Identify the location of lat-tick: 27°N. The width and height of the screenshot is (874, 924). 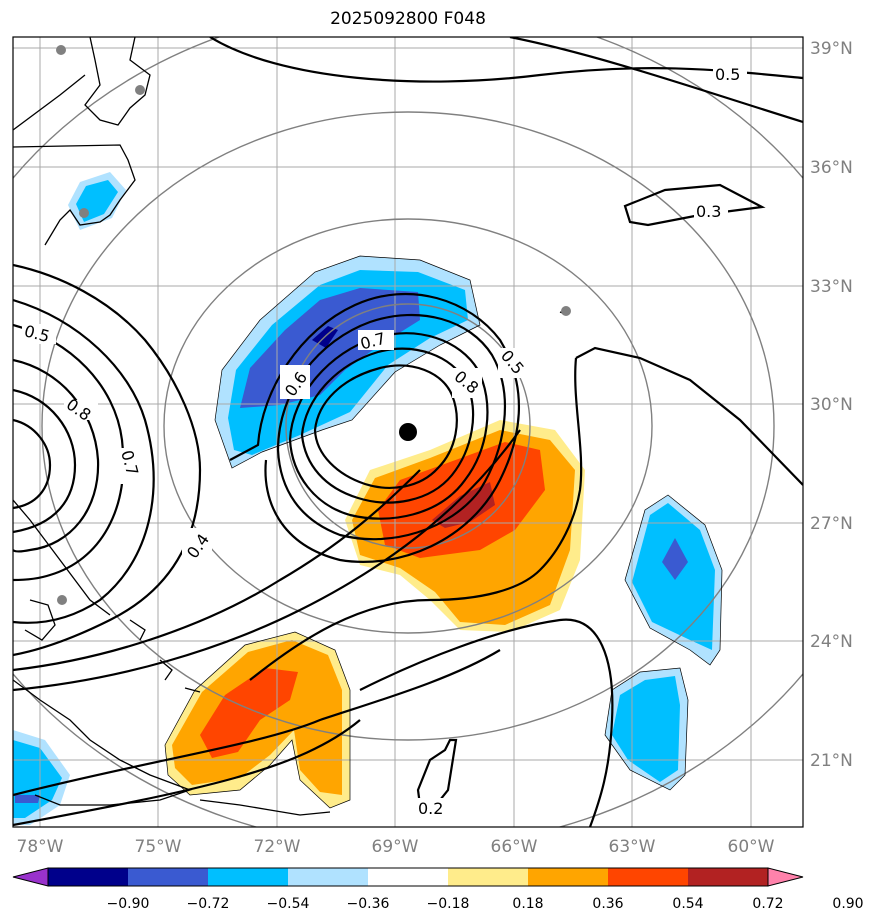
(831, 524).